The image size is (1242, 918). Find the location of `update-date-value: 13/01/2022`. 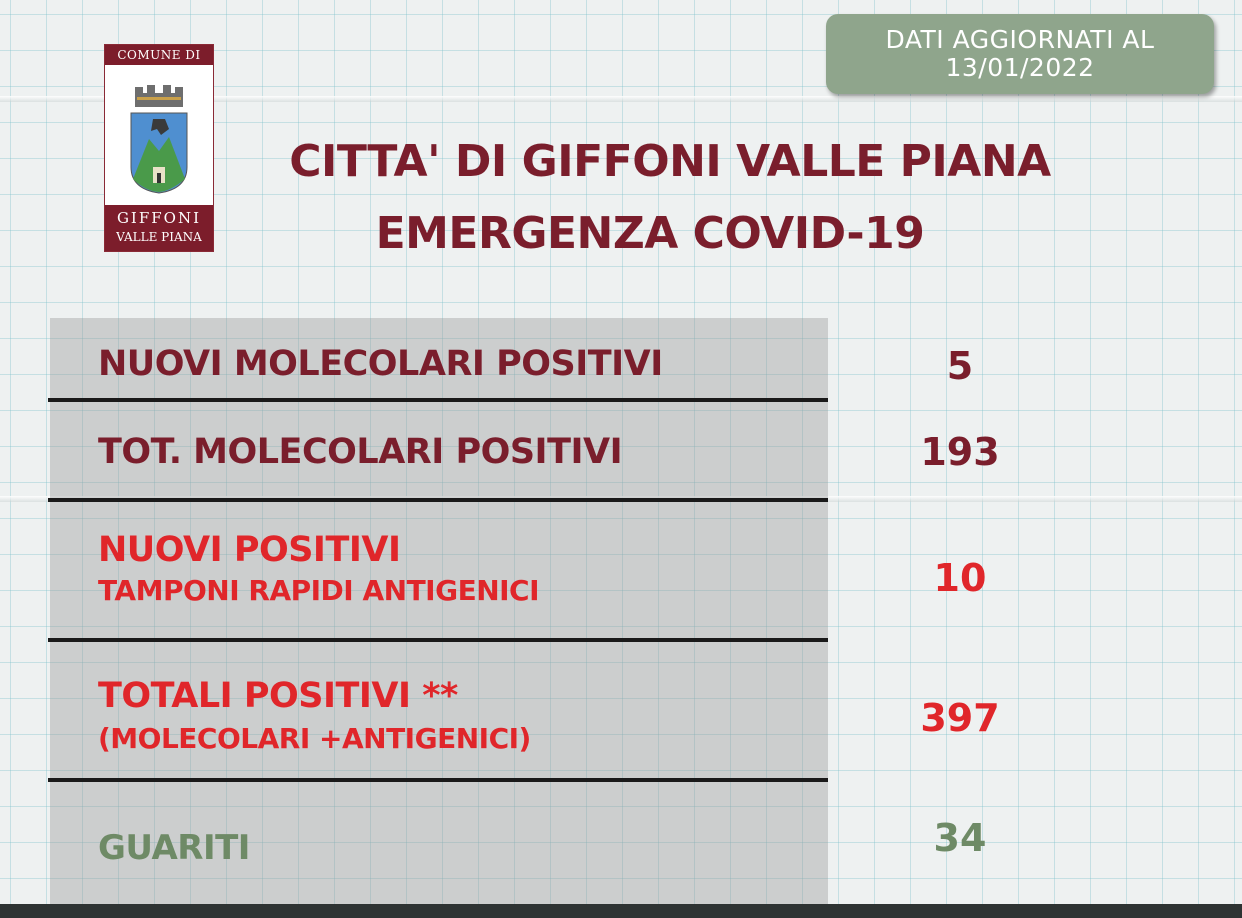

update-date-value: 13/01/2022 is located at coordinates (1020, 67).